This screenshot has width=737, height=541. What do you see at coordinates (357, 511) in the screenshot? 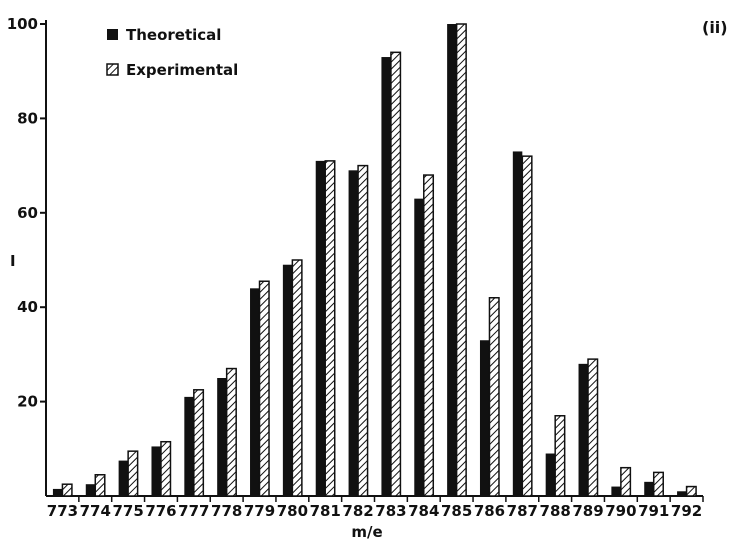
I see `x-tick-label: 782` at bounding box center [357, 511].